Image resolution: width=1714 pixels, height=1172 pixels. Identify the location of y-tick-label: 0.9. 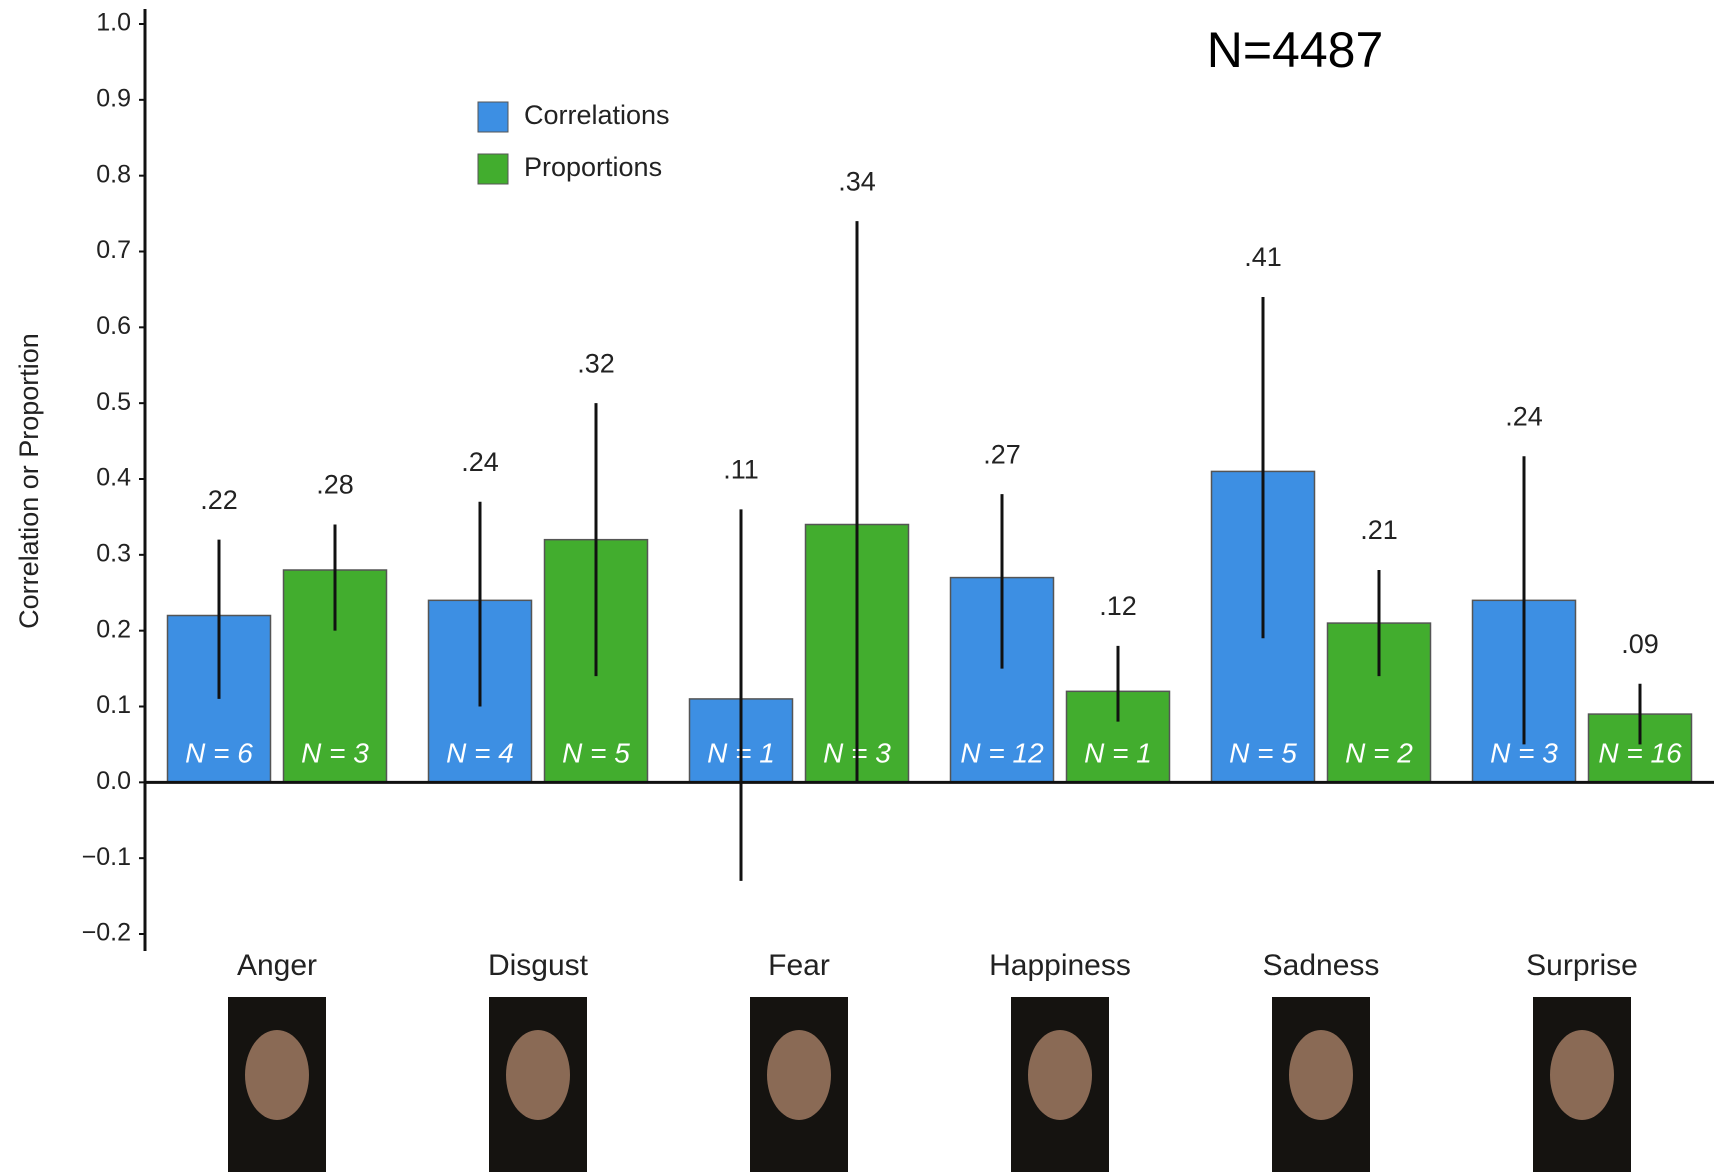
(113, 98).